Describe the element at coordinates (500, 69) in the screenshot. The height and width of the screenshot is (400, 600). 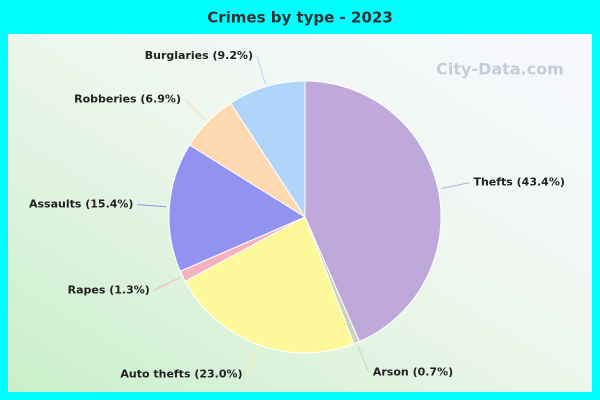
I see `watermark: City-Data.com` at that location.